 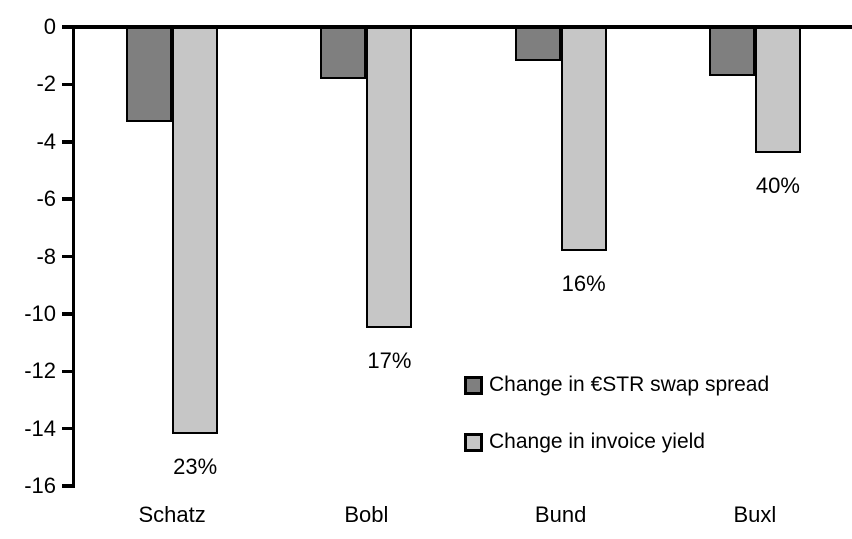 I want to click on y-tick-label: -2, so click(x=46, y=84).